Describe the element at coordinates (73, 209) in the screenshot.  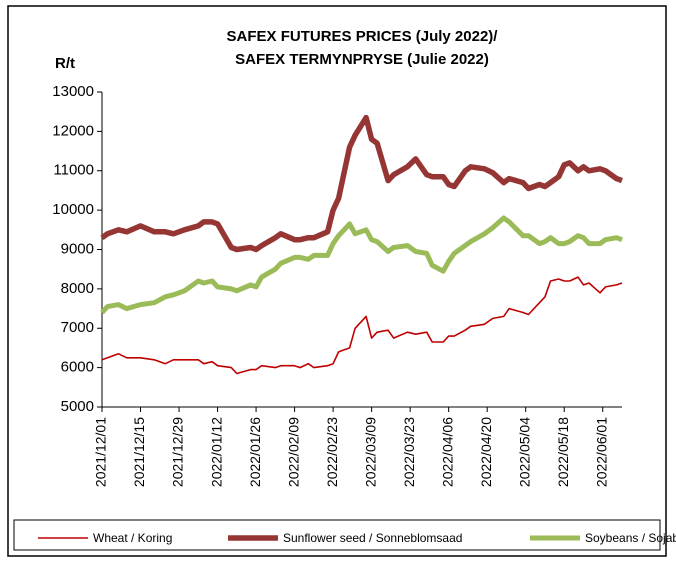
I see `y-tick-label: 10000` at that location.